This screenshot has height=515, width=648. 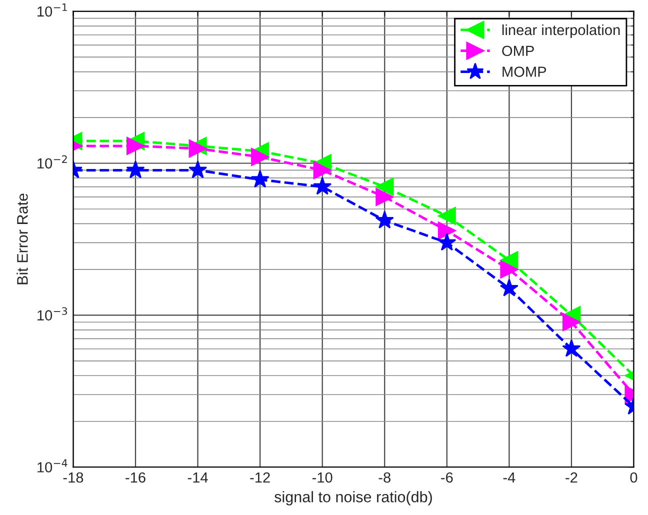 I want to click on x-tick-label: 0, so click(x=634, y=477).